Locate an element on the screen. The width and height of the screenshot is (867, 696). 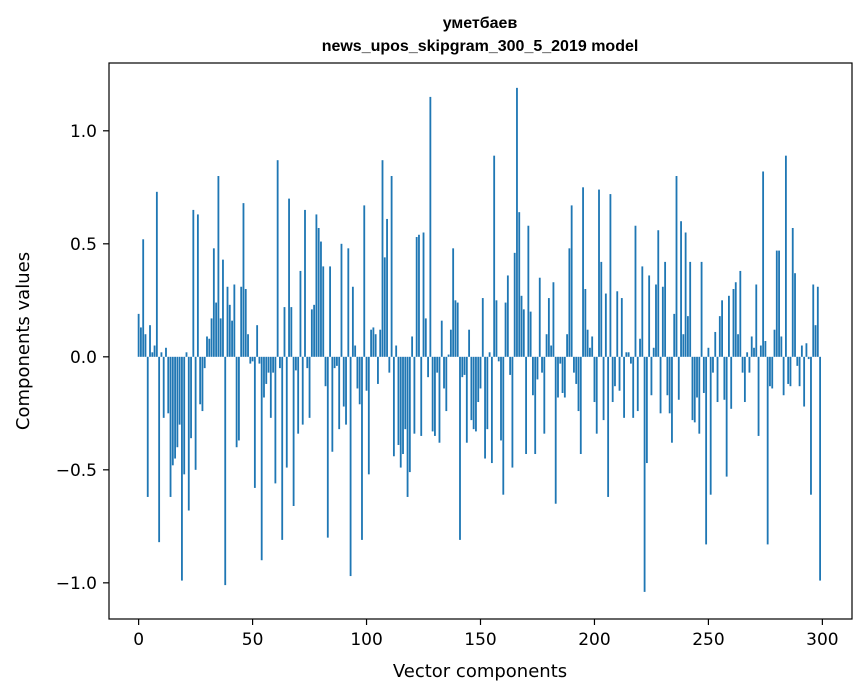
x-axis-label: Vector components is located at coordinates (480, 671).